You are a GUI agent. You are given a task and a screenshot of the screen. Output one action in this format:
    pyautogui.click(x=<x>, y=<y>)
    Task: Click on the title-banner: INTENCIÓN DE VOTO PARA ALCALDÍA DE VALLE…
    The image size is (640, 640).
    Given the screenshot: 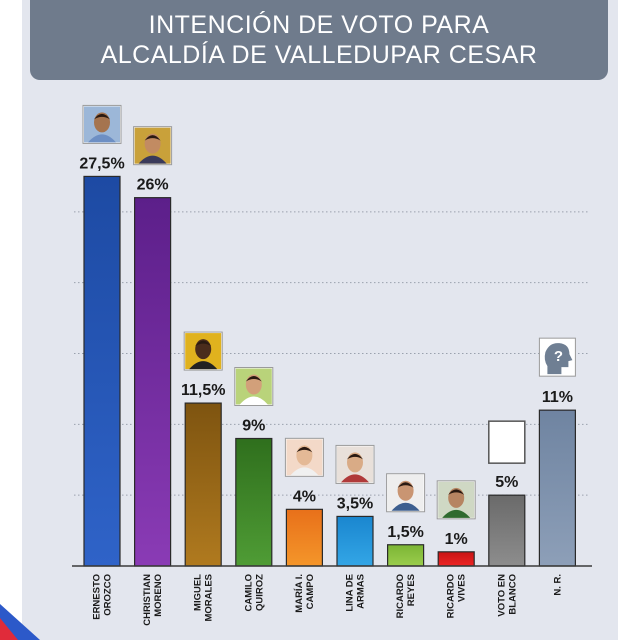 What is the action you would take?
    pyautogui.click(x=319, y=40)
    